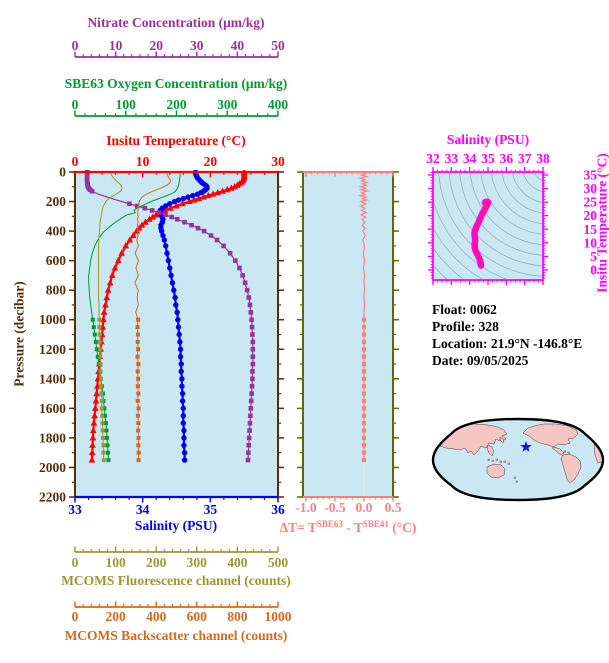  Describe the element at coordinates (591, 202) in the screenshot. I see `tick-label: 25` at that location.